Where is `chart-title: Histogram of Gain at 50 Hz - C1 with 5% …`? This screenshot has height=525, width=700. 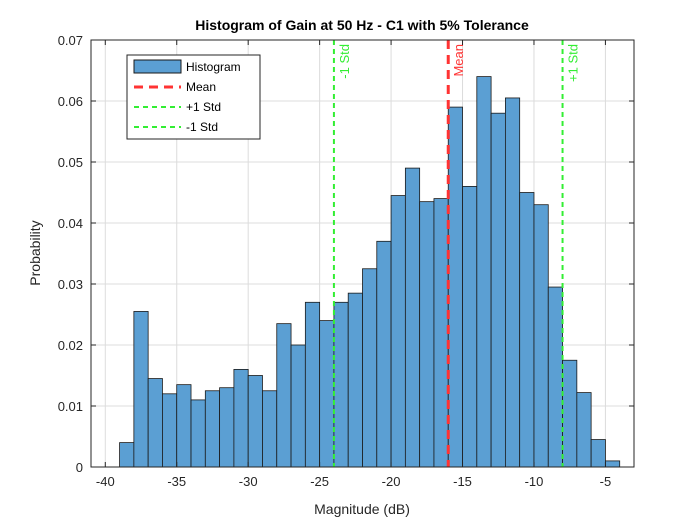 chart-title: Histogram of Gain at 50 Hz - C1 with 5% … is located at coordinates (362, 25).